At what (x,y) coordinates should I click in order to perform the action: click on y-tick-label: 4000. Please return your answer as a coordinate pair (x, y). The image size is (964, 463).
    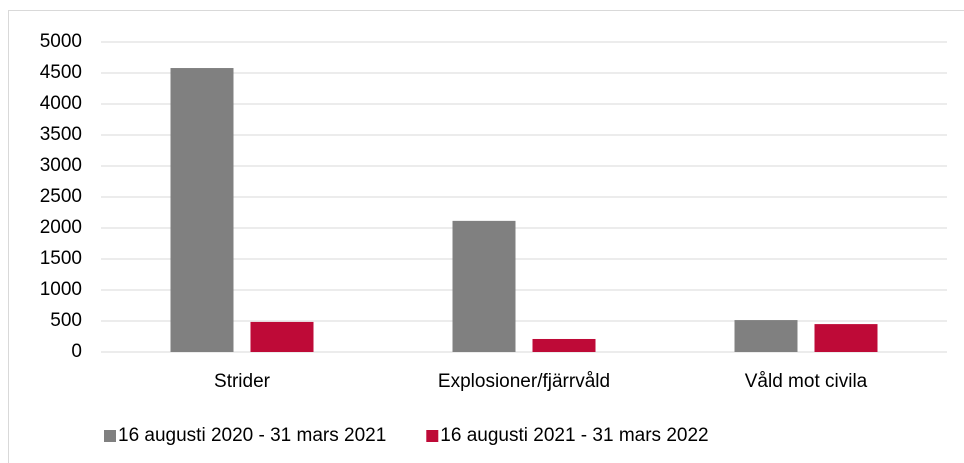
    Looking at the image, I should click on (61, 103).